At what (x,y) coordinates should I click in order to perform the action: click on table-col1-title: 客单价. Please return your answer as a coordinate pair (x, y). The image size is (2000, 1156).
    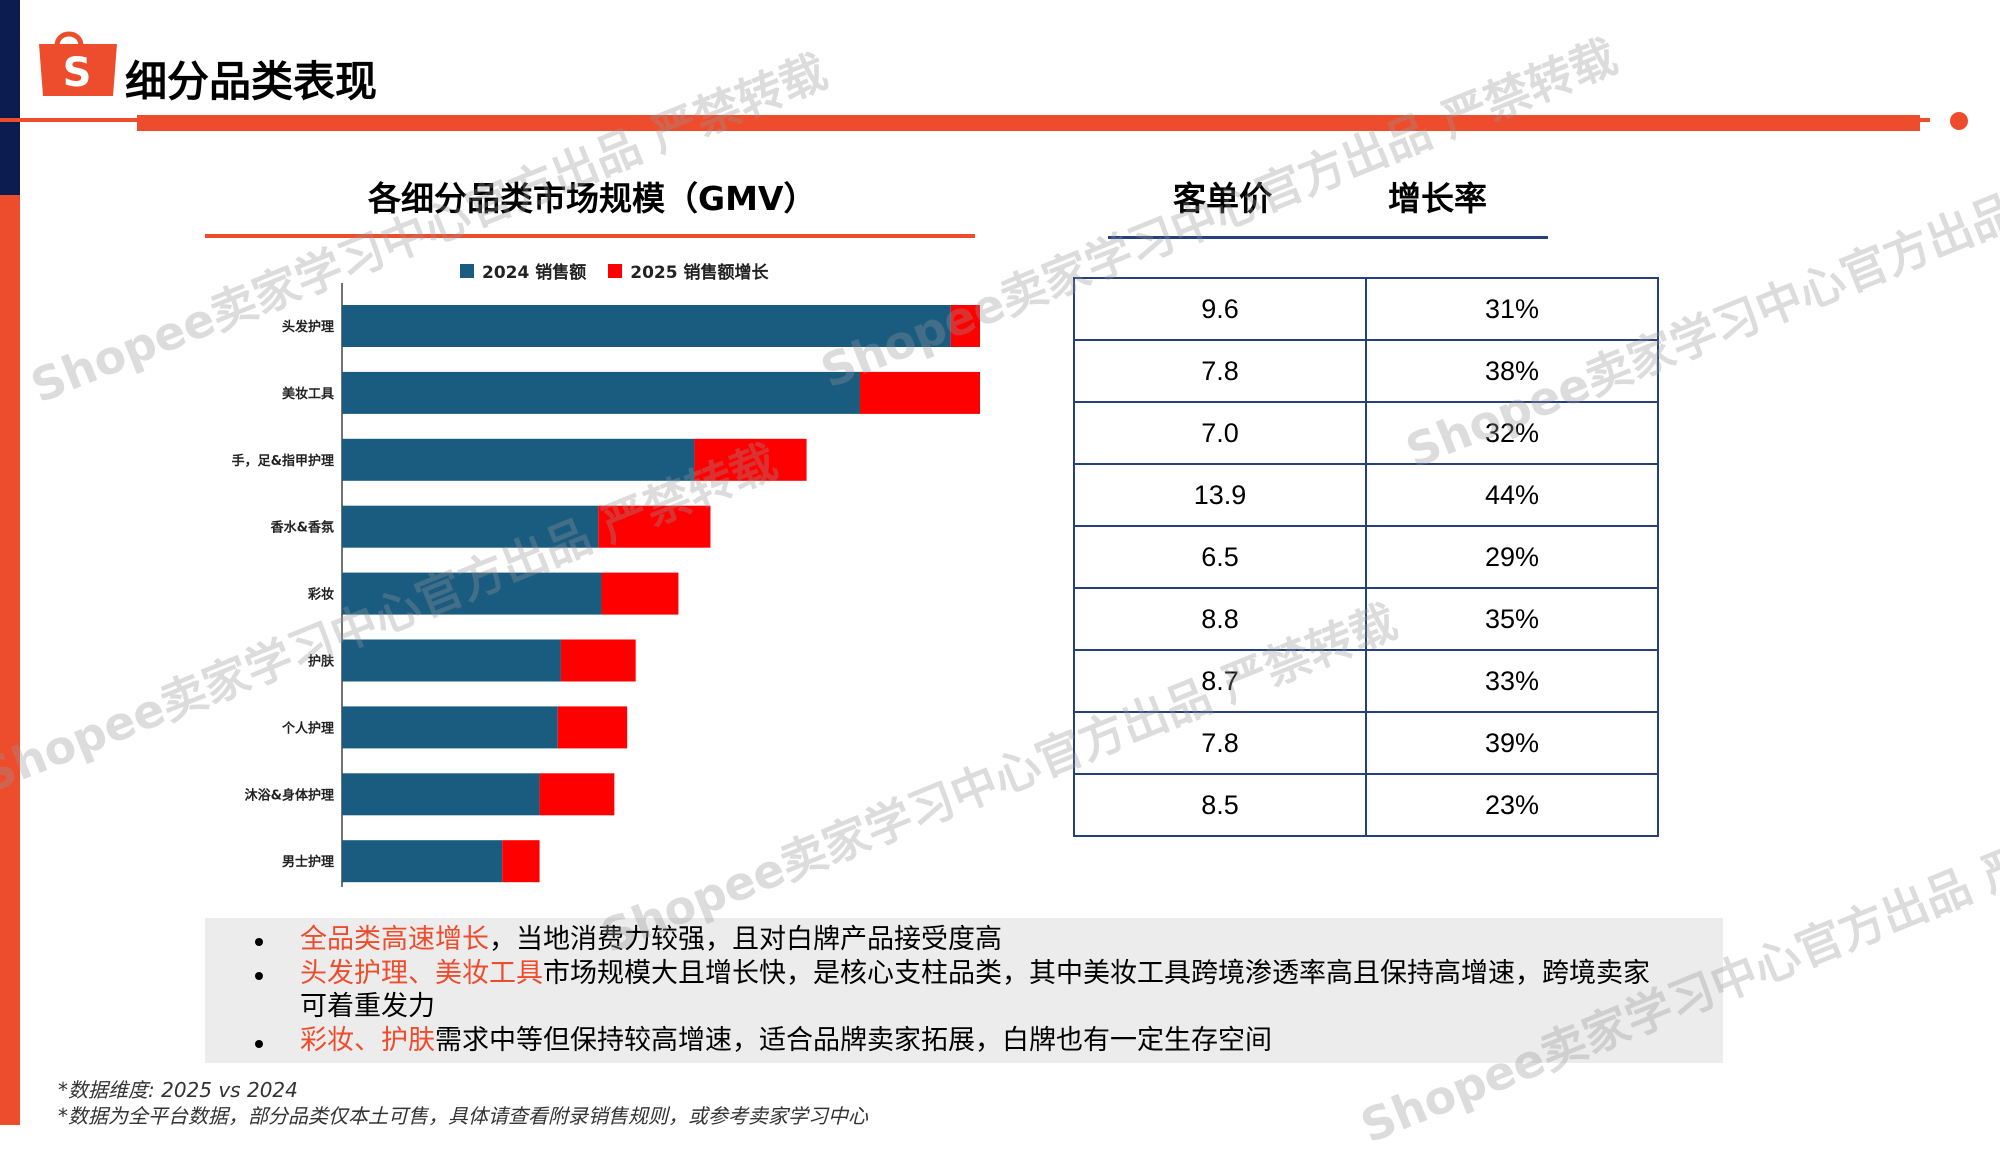
    Looking at the image, I should click on (1222, 198).